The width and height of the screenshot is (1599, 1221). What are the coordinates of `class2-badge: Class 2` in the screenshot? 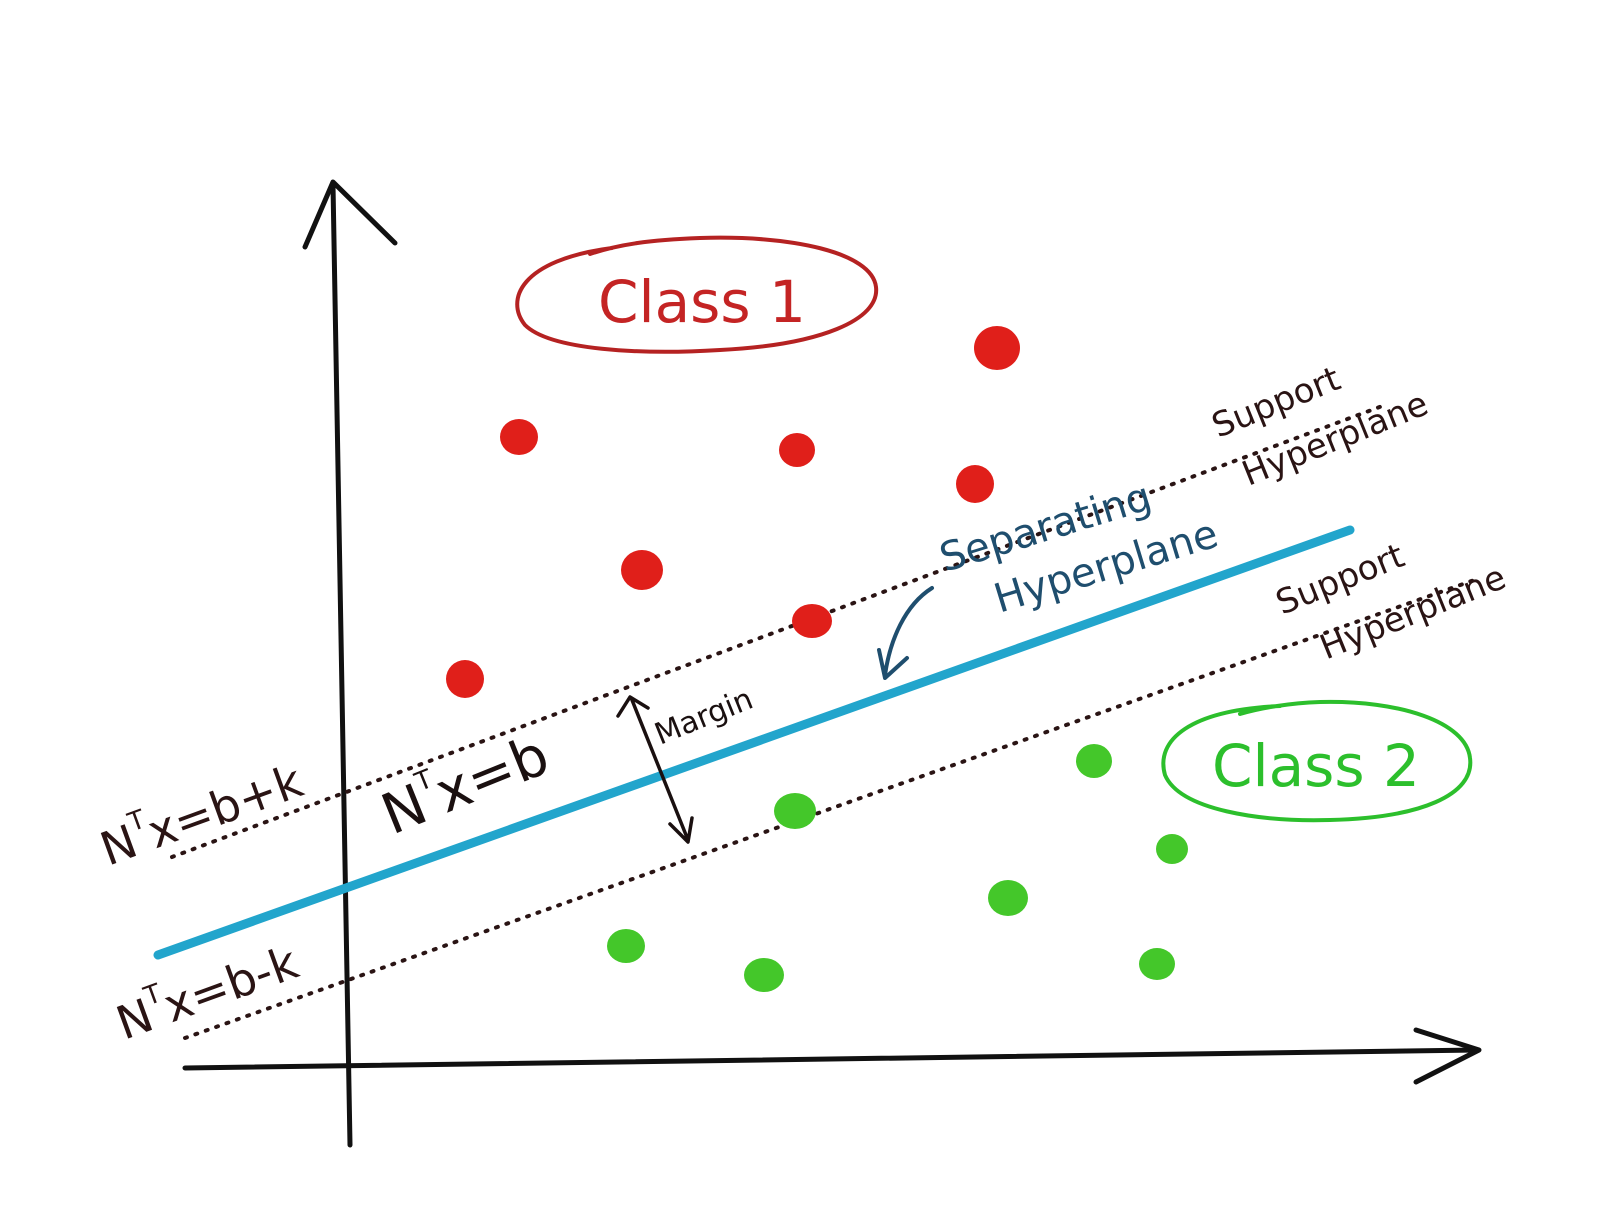 It's located at (1317, 761).